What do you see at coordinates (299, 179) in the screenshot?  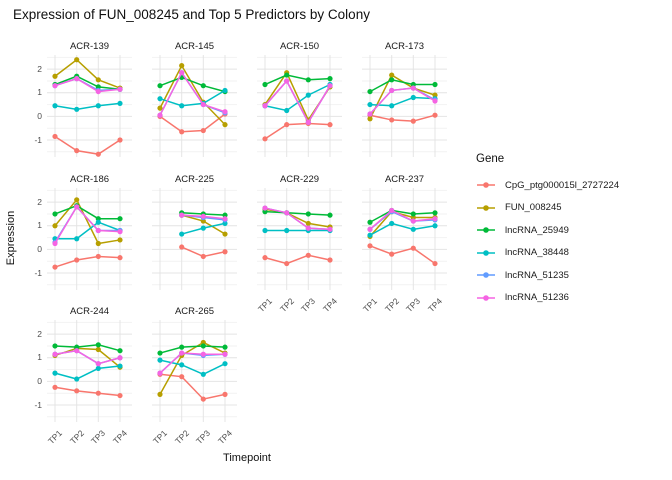 I see `facet-title: ACR-229` at bounding box center [299, 179].